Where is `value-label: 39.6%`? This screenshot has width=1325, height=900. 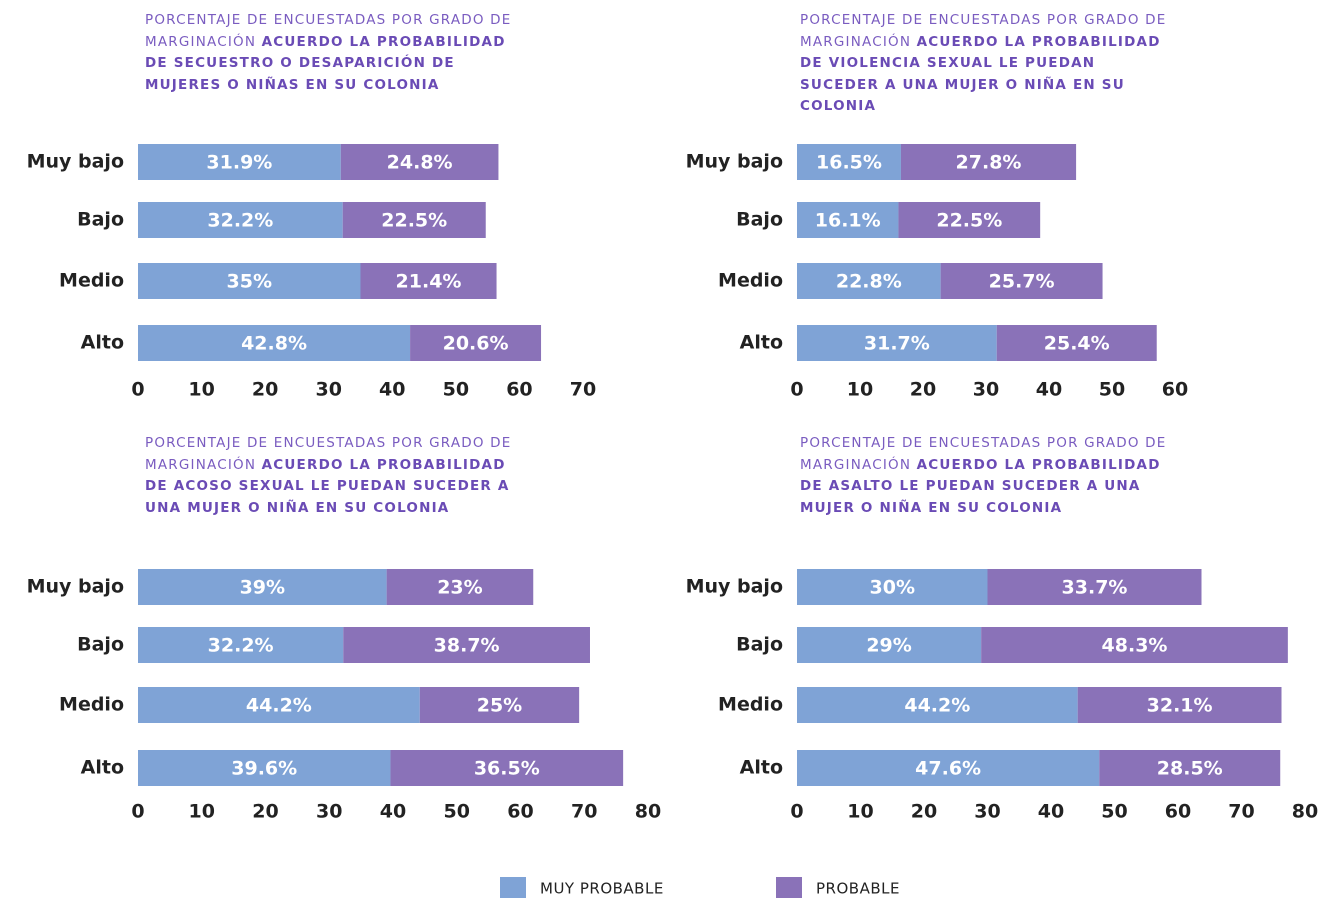 value-label: 39.6% is located at coordinates (264, 769).